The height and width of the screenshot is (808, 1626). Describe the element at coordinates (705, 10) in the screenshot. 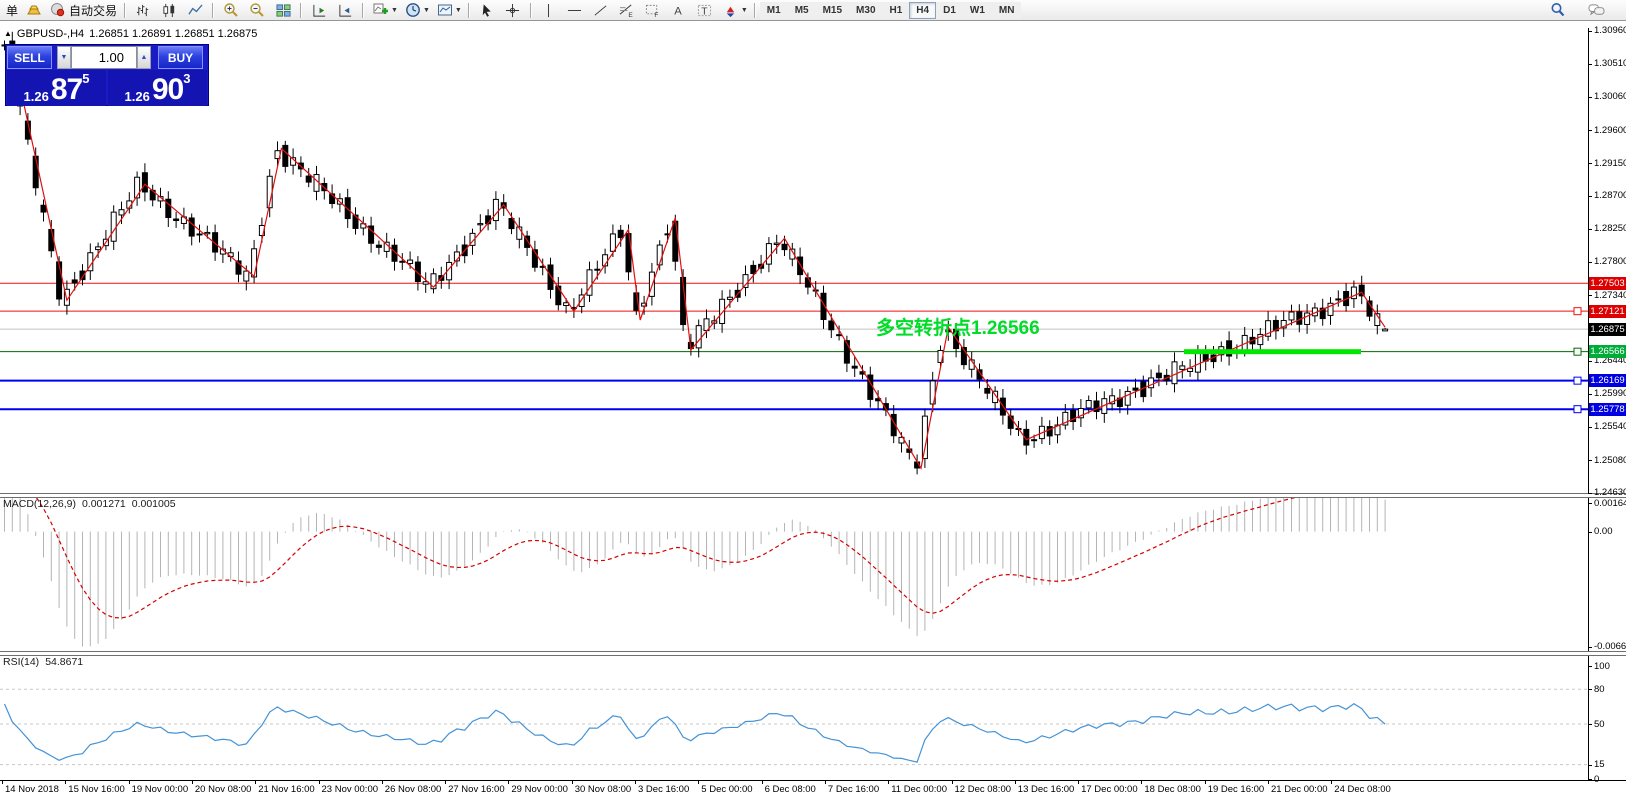

I see `text-label-tool-icon: T` at that location.